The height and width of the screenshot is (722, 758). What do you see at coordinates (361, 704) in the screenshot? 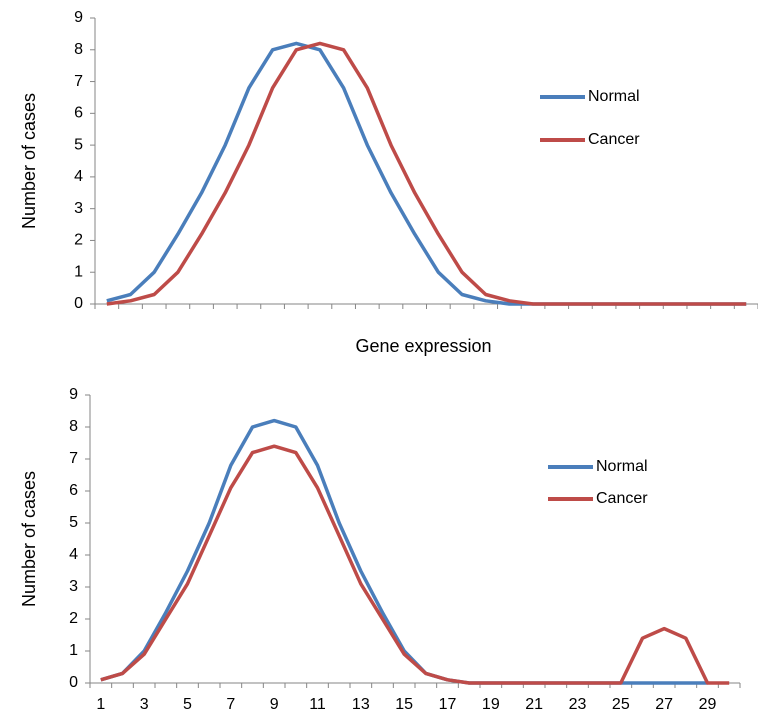
I see `x-tick-label: 13` at bounding box center [361, 704].